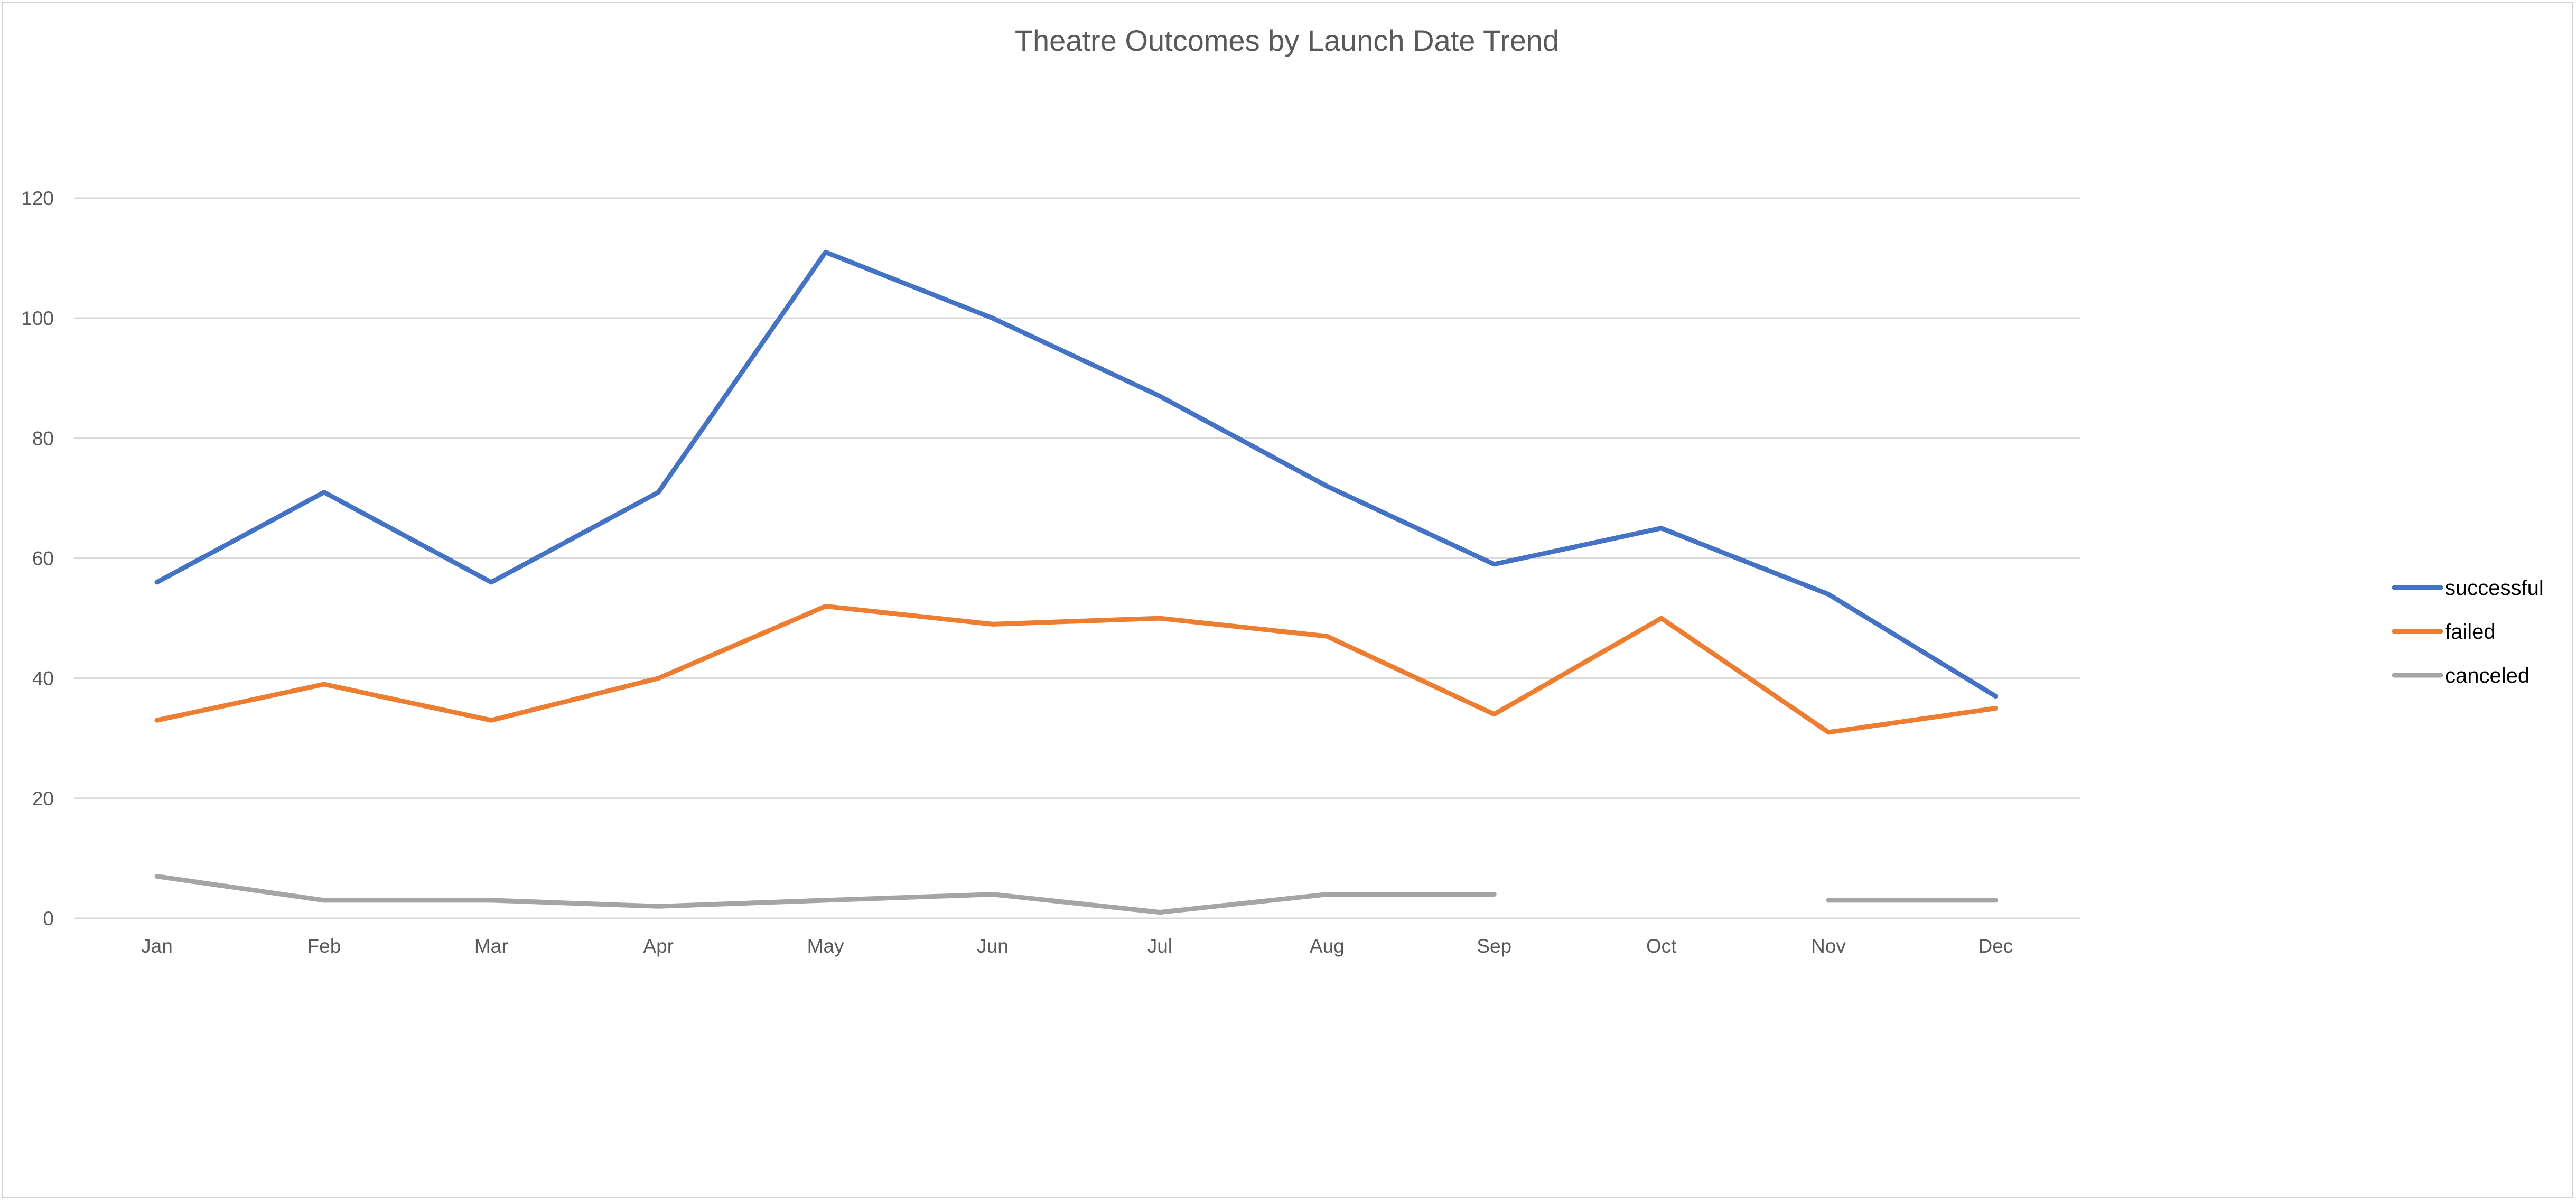 Image resolution: width=2576 pixels, height=1201 pixels. Describe the element at coordinates (1995, 946) in the screenshot. I see `x-tick-label: Dec` at that location.